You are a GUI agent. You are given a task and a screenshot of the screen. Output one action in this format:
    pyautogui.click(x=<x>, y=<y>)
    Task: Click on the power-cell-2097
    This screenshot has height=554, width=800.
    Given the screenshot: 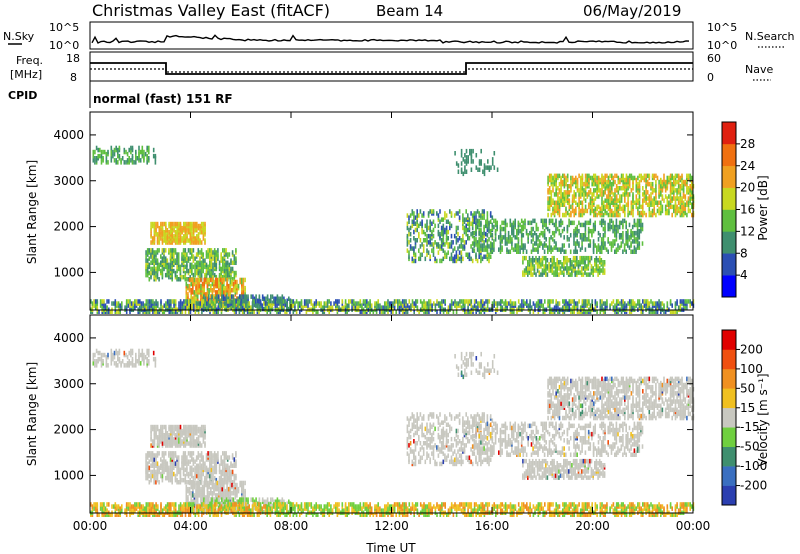 What is the action you would take?
    pyautogui.click(x=603, y=235)
    